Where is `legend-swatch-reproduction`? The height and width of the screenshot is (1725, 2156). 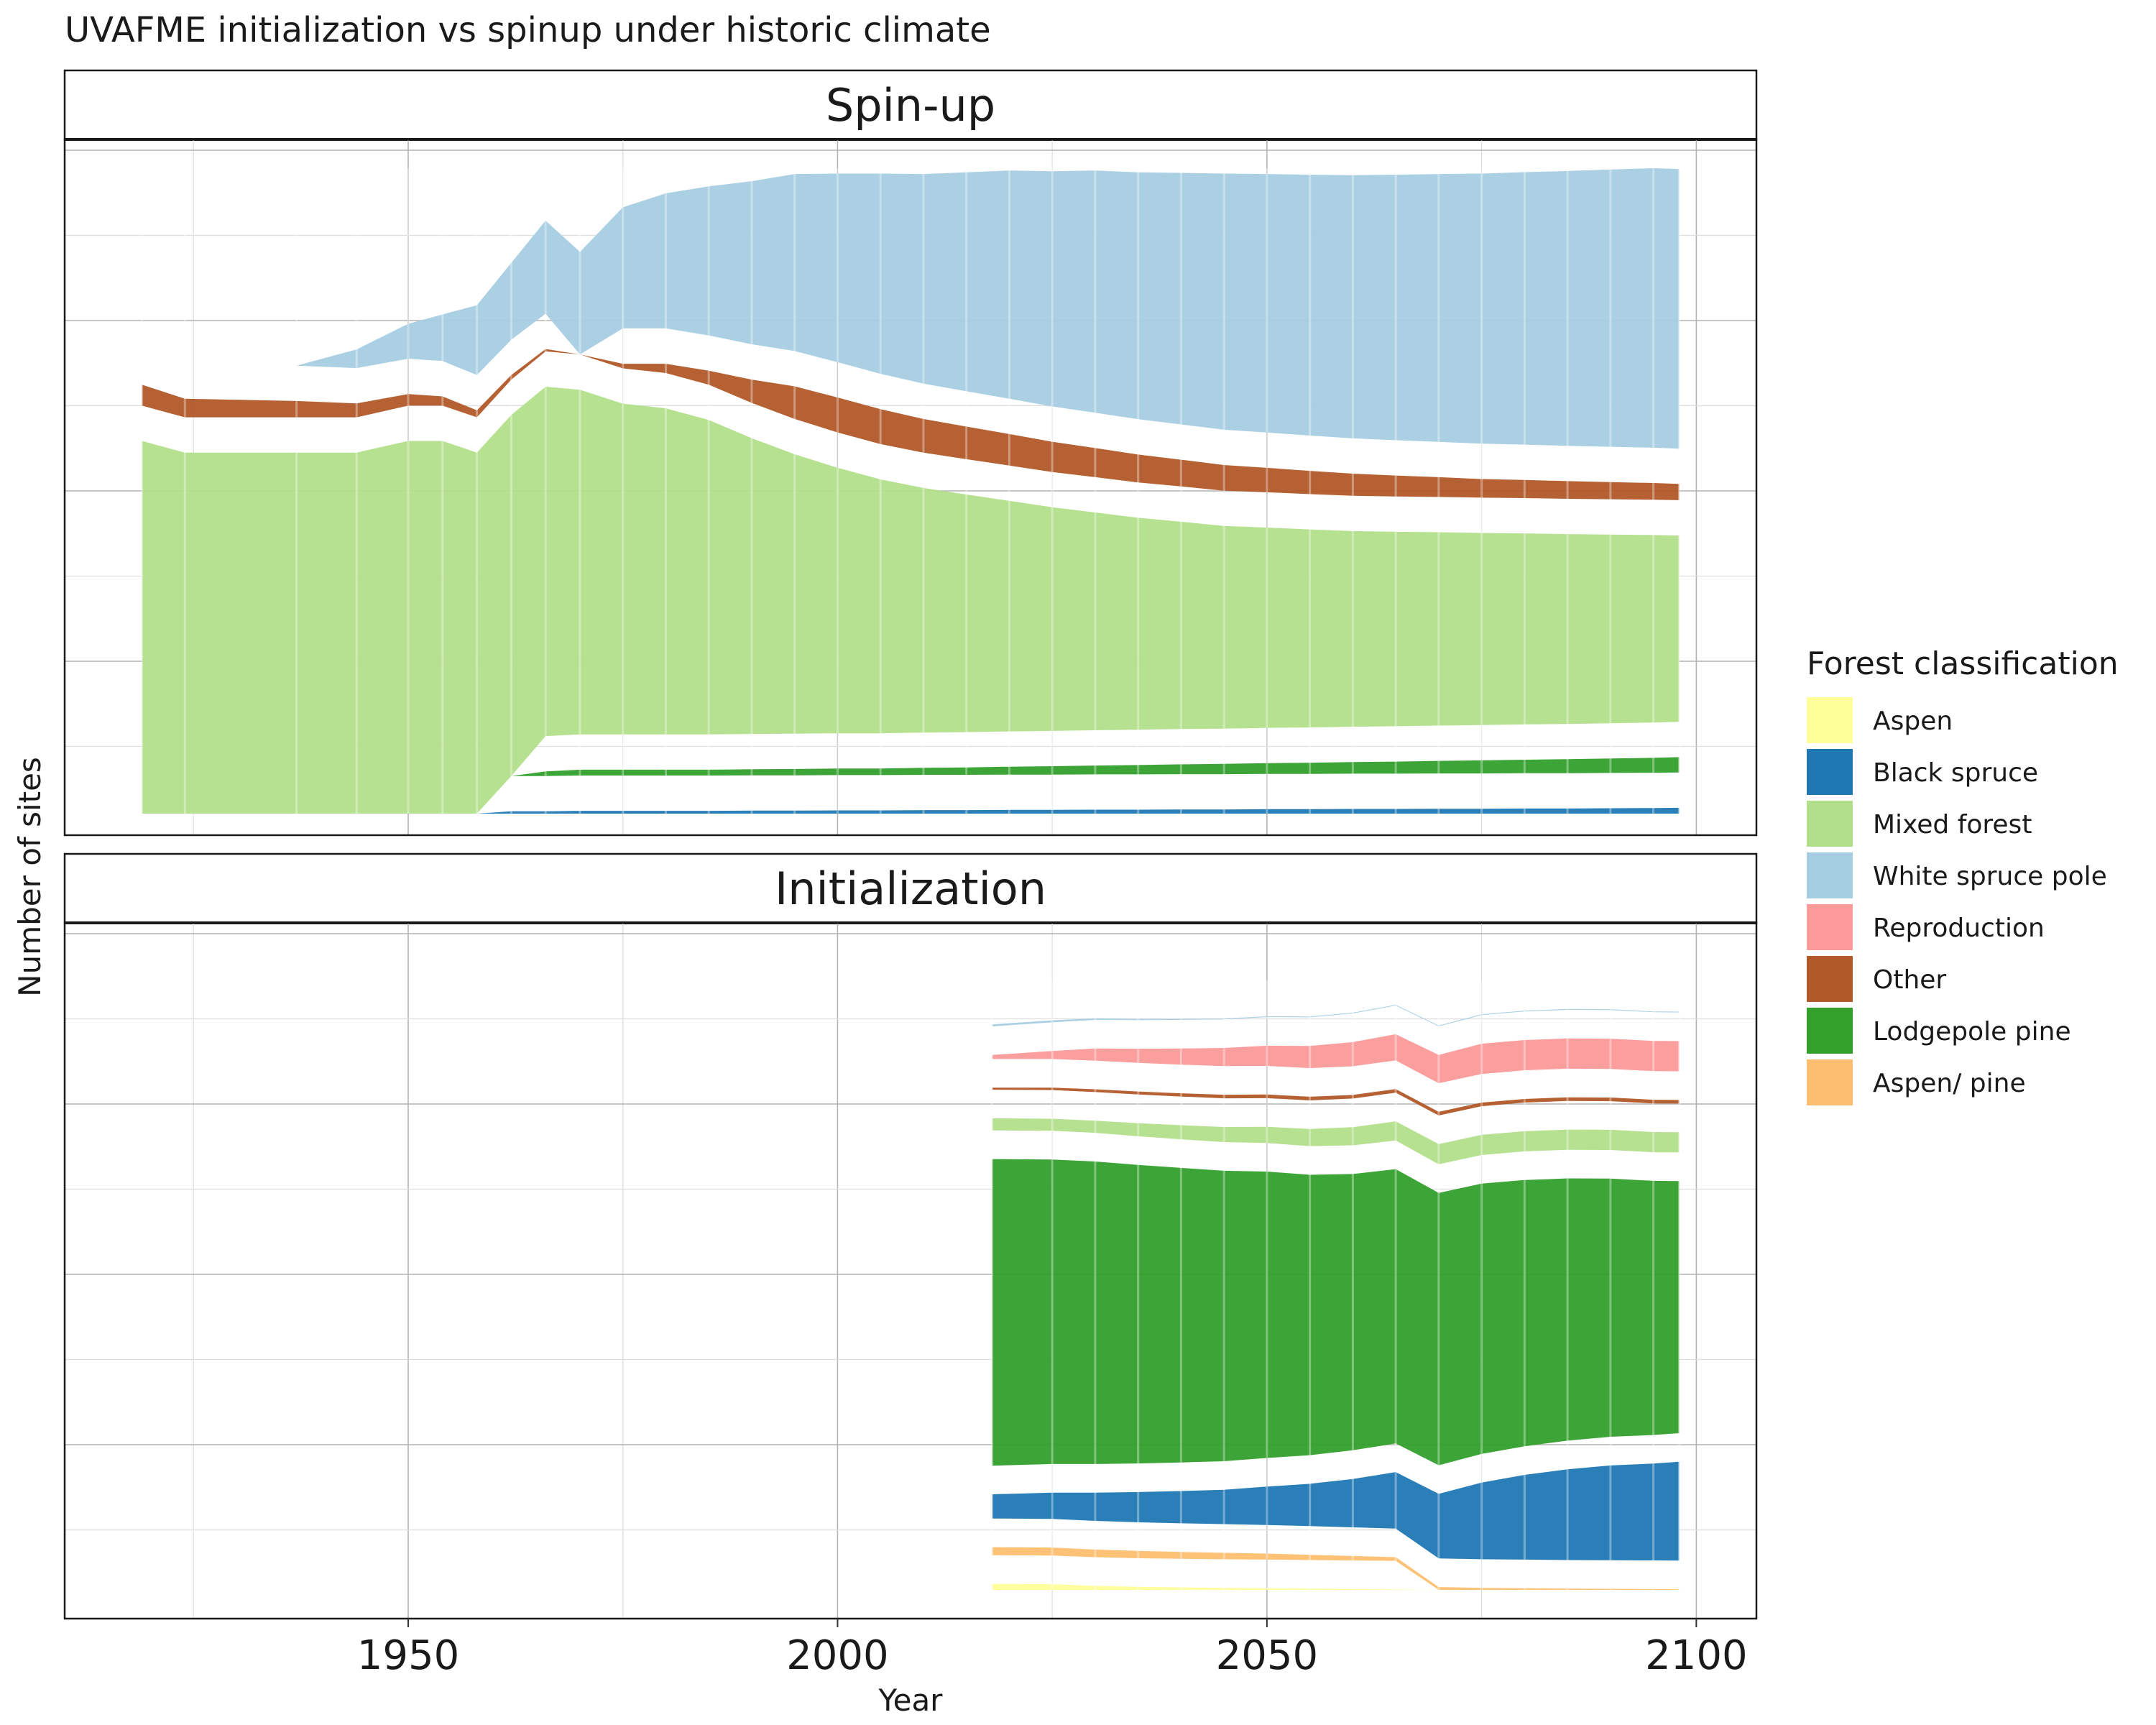 legend-swatch-reproduction is located at coordinates (1830, 927).